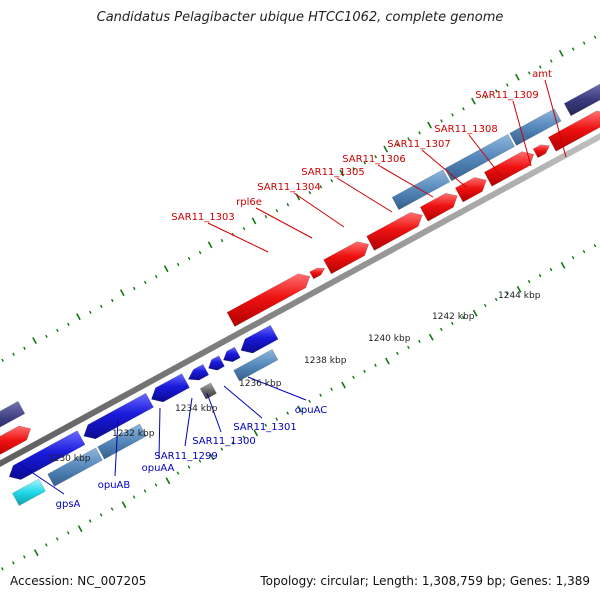 The width and height of the screenshot is (600, 600). I want to click on forward-gene-label: SAR11_1303, so click(203, 217).